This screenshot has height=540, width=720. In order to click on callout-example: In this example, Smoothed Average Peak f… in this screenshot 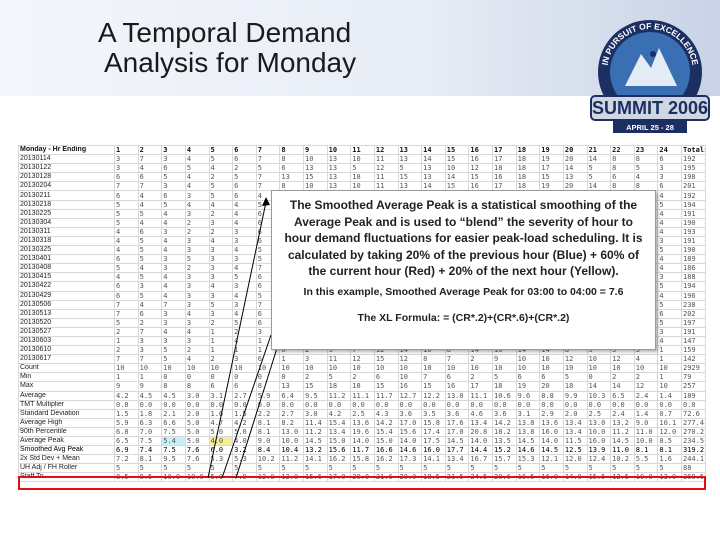, I will do `click(463, 291)`.